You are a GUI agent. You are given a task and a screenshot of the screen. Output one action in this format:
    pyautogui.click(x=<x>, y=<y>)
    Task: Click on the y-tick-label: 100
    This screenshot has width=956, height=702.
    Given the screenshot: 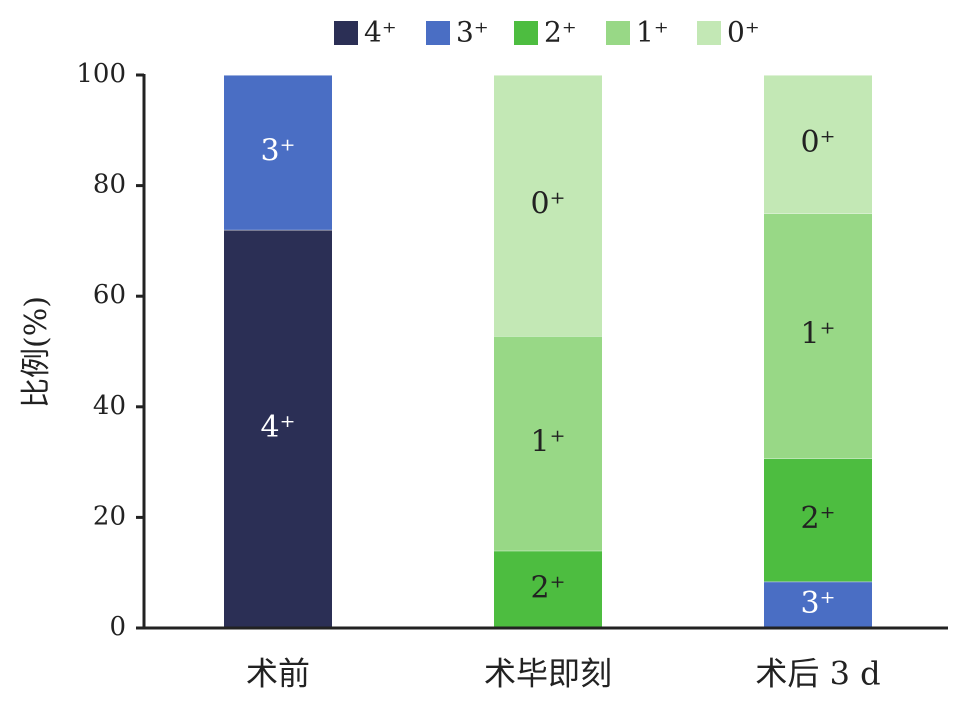 What is the action you would take?
    pyautogui.click(x=101, y=74)
    